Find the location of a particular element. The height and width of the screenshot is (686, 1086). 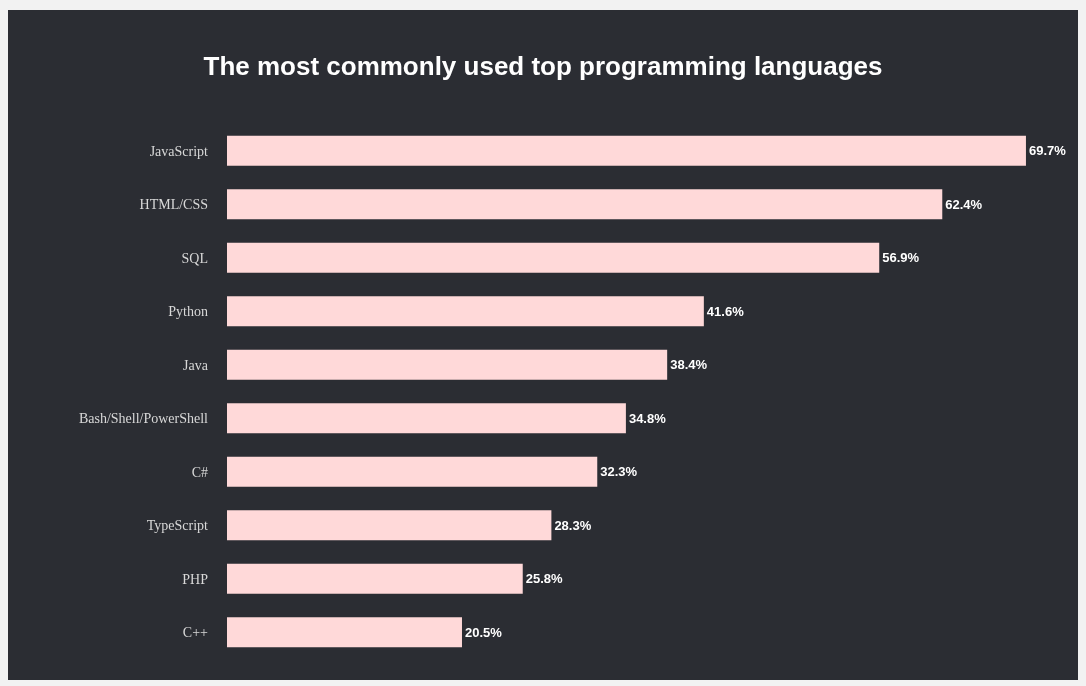

y-tick-label: C++ is located at coordinates (195, 633).